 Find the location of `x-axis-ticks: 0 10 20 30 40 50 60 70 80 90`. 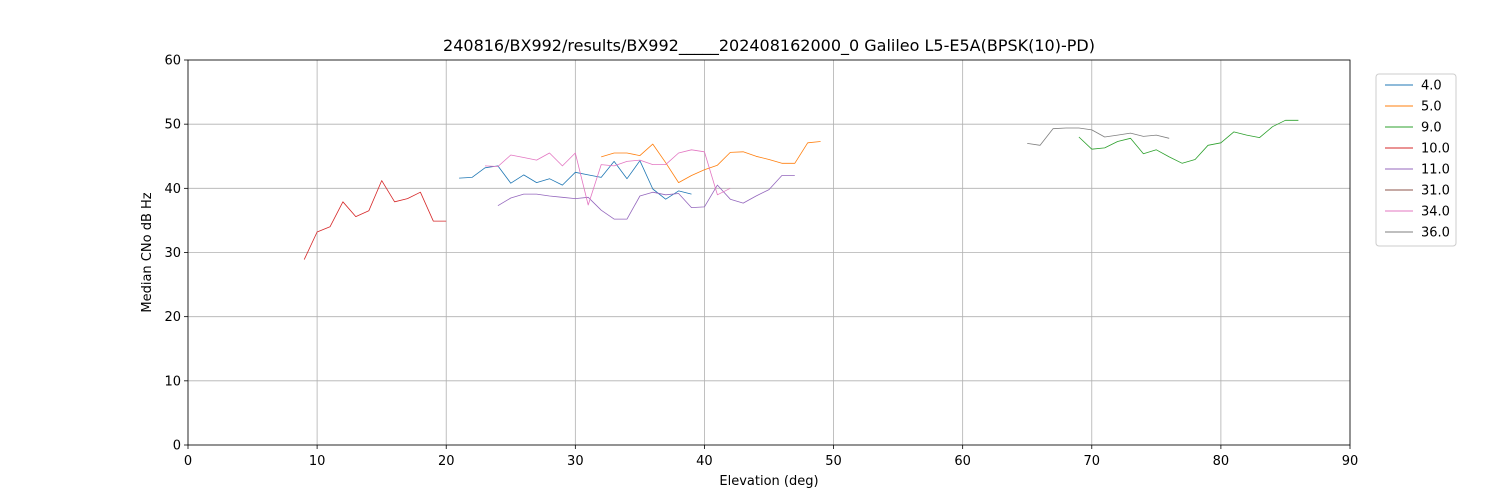

x-axis-ticks: 0 10 20 30 40 50 60 70 80 90 is located at coordinates (771, 457).